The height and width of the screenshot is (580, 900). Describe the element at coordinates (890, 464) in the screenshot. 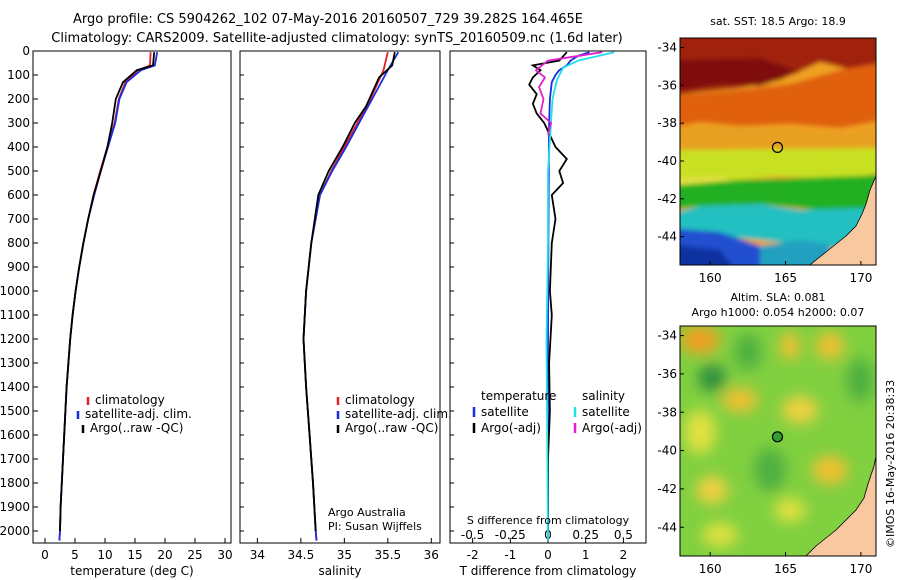

I see `imos-timestamp-label: ©IMOS 16-May-2016 20:38:33` at that location.